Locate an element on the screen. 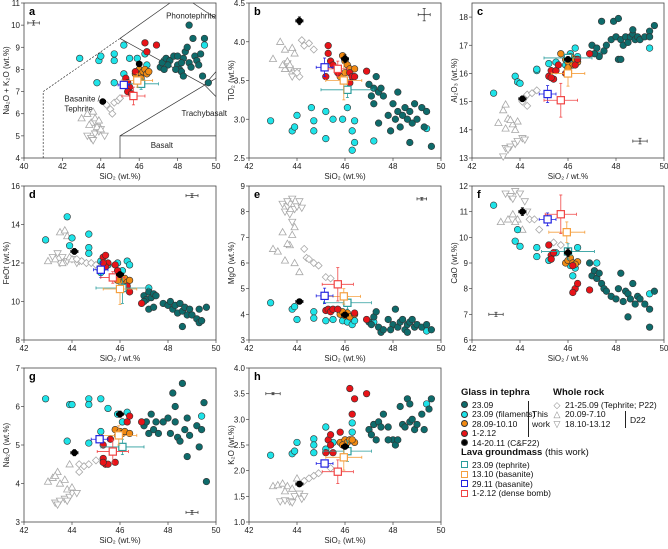 This screenshot has height=549, width=668. y-tick-label: 2.0 is located at coordinates (240, 471).